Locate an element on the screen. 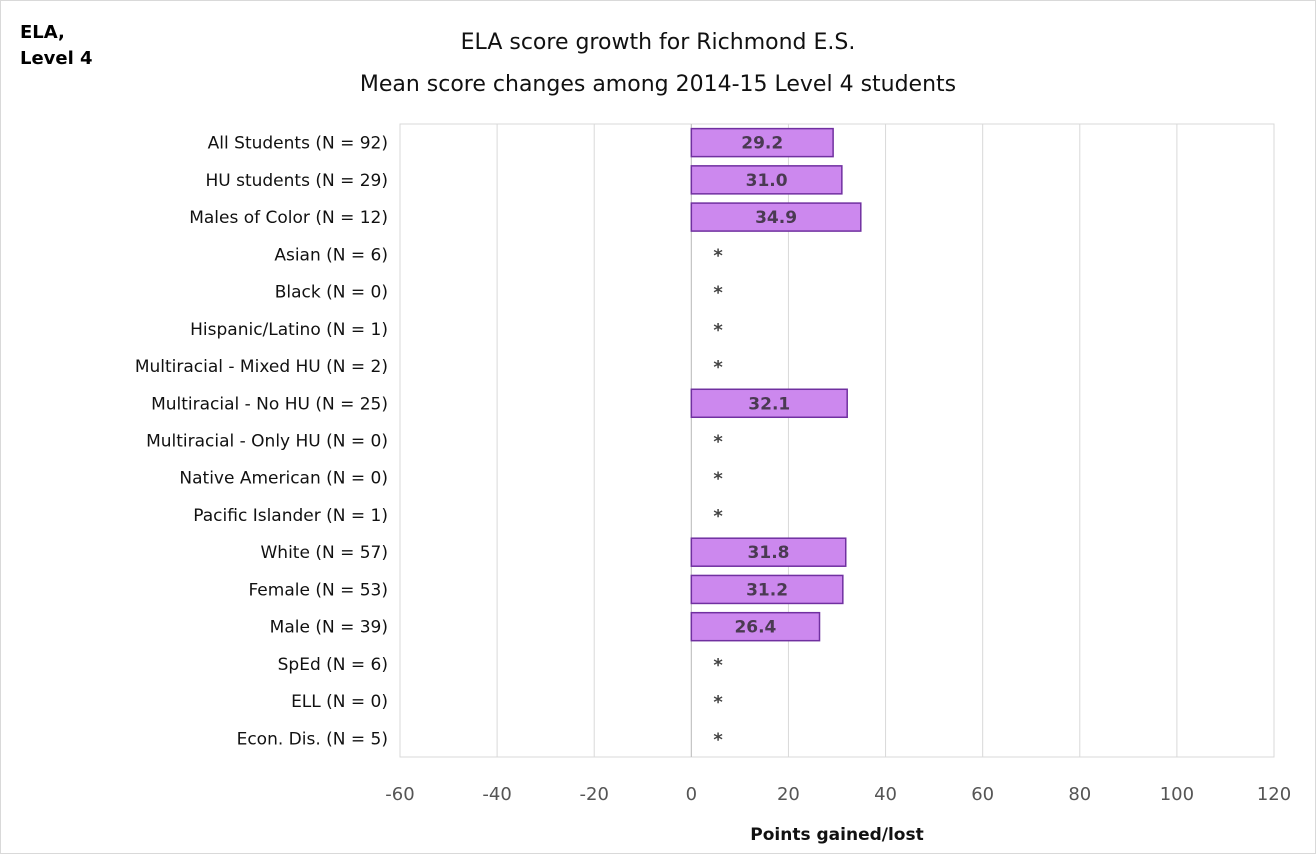 The image size is (1316, 854). category-label: Multiracial - Mixed HU (N = 2) is located at coordinates (261, 367).